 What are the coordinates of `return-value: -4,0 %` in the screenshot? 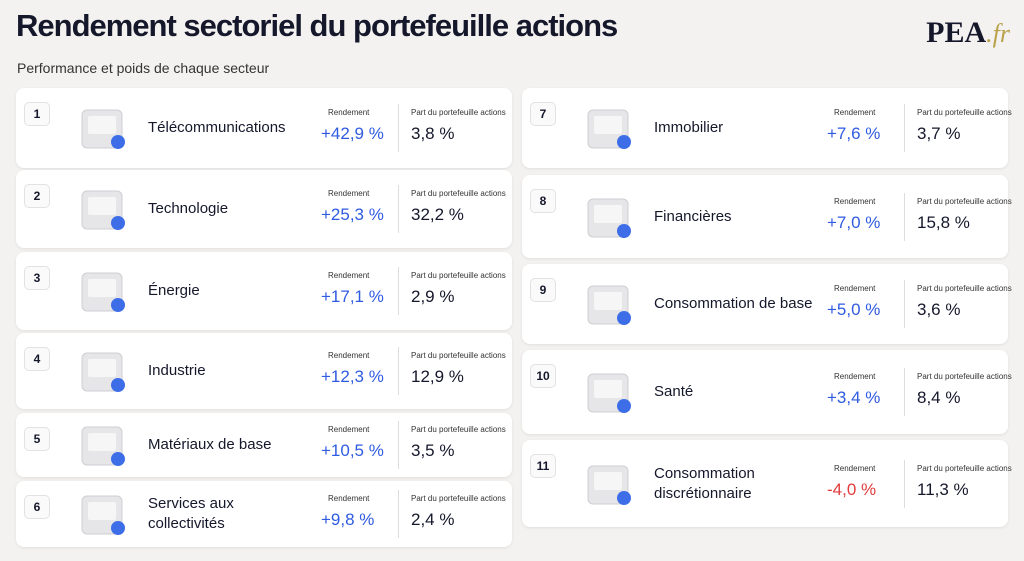 It's located at (852, 489).